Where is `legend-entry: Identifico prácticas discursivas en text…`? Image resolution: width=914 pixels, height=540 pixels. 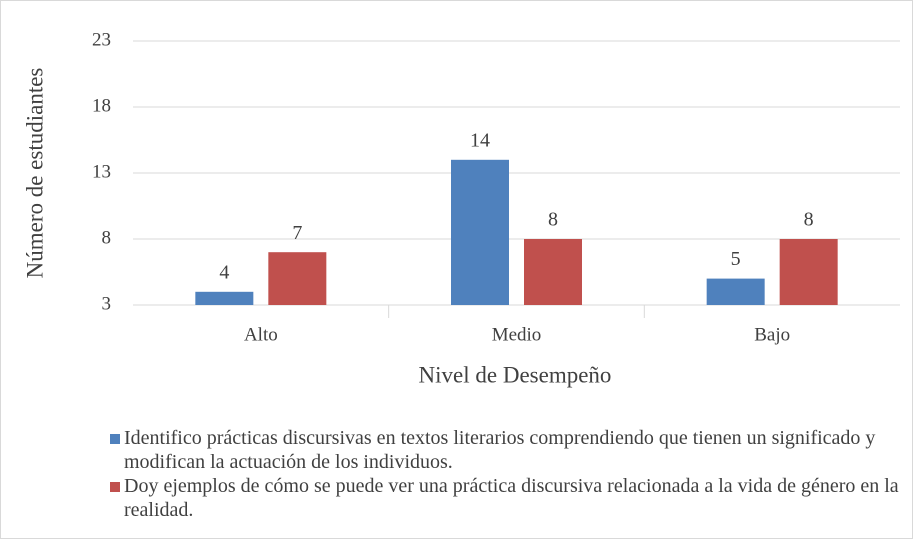 legend-entry: Identifico prácticas discursivas en text… is located at coordinates (505, 450).